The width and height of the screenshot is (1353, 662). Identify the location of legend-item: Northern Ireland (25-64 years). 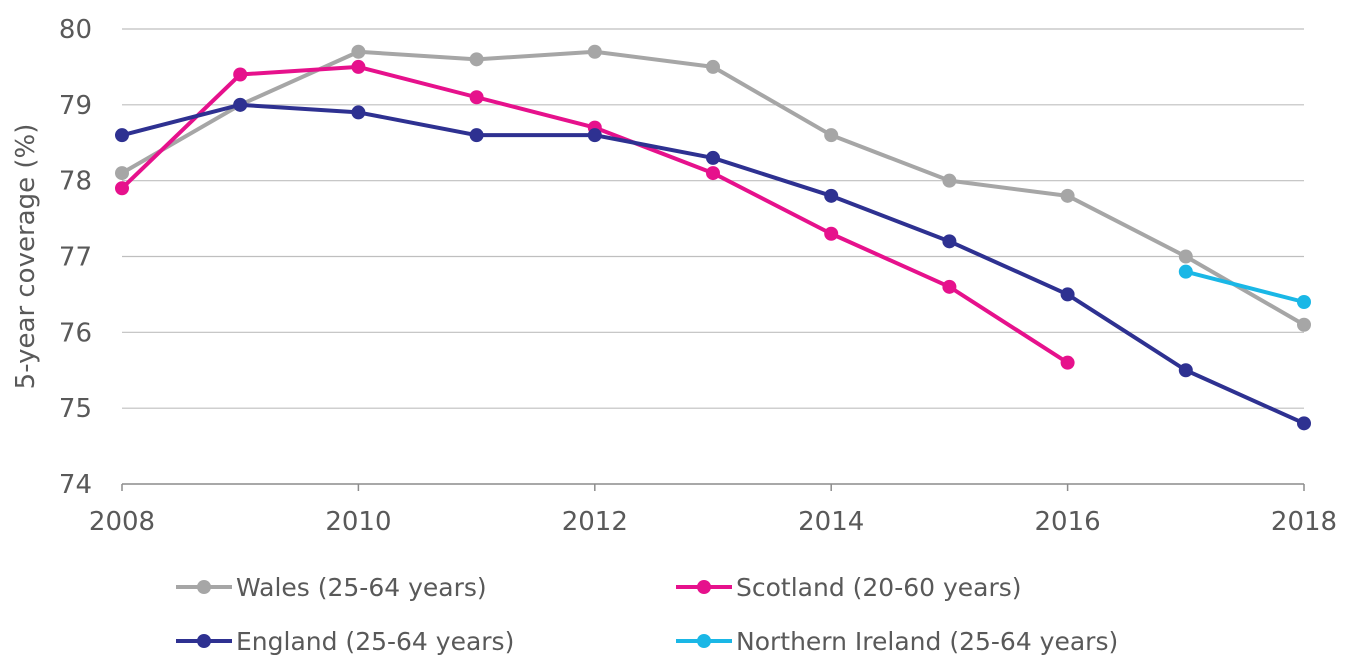
(897, 641).